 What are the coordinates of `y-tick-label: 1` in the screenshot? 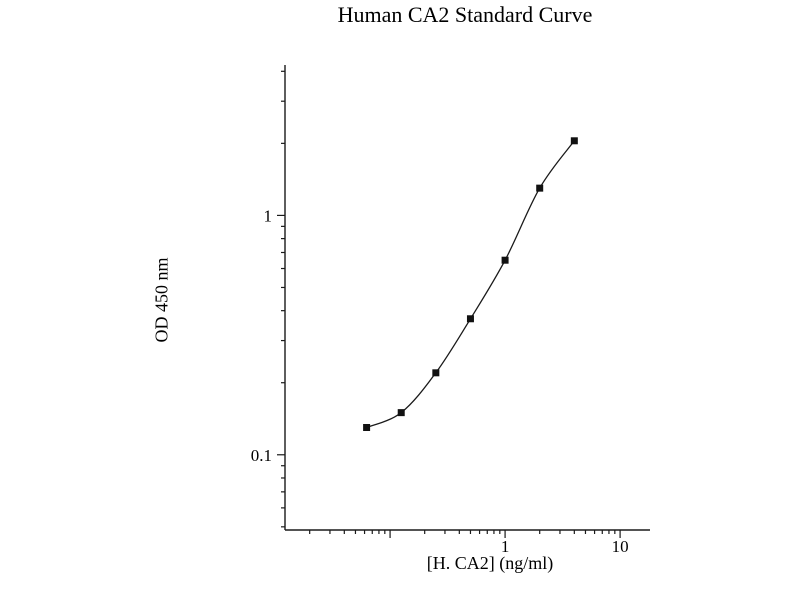 It's located at (268, 215).